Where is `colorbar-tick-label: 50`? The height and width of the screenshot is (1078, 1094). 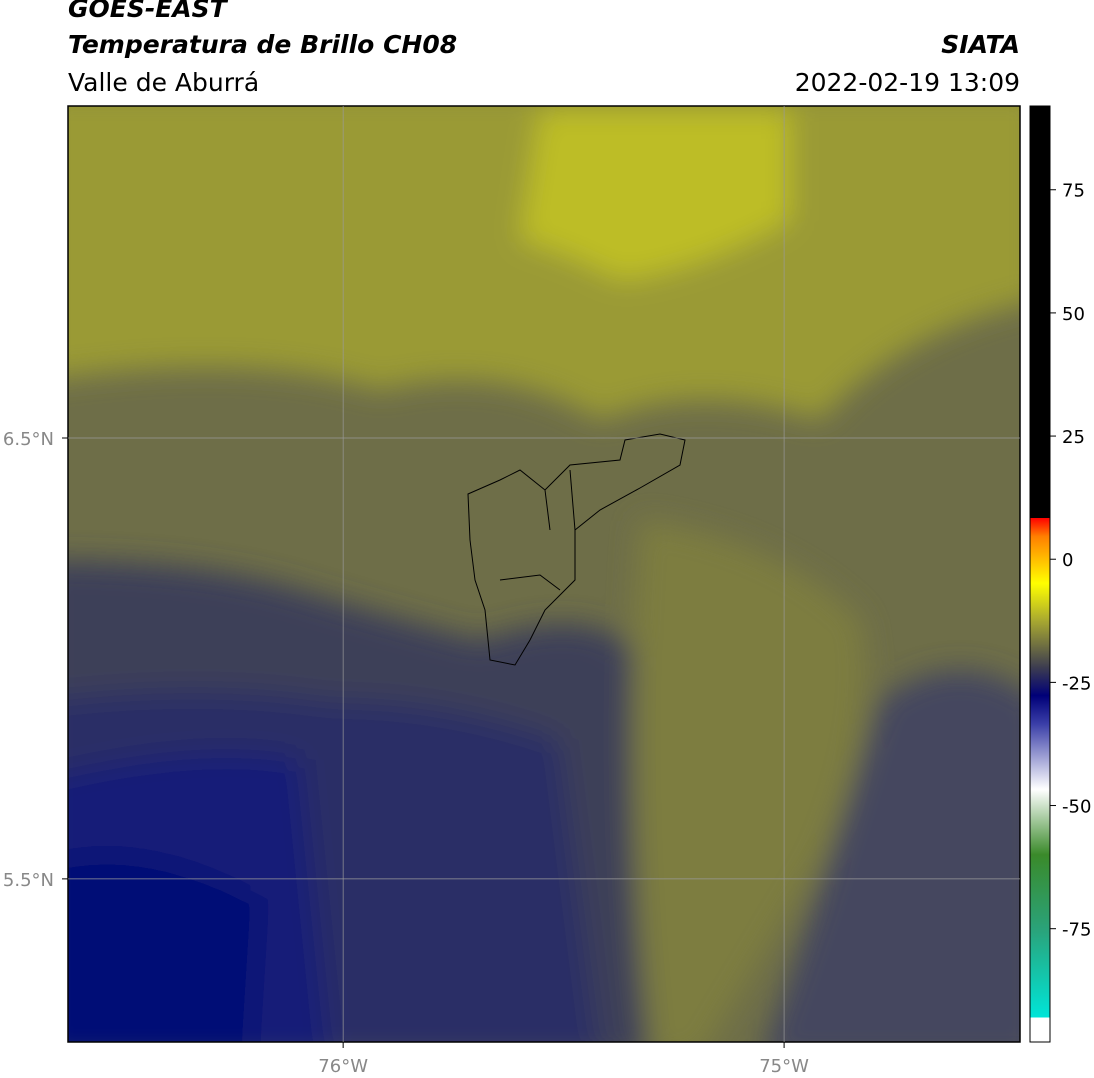 colorbar-tick-label: 50 is located at coordinates (1073, 314).